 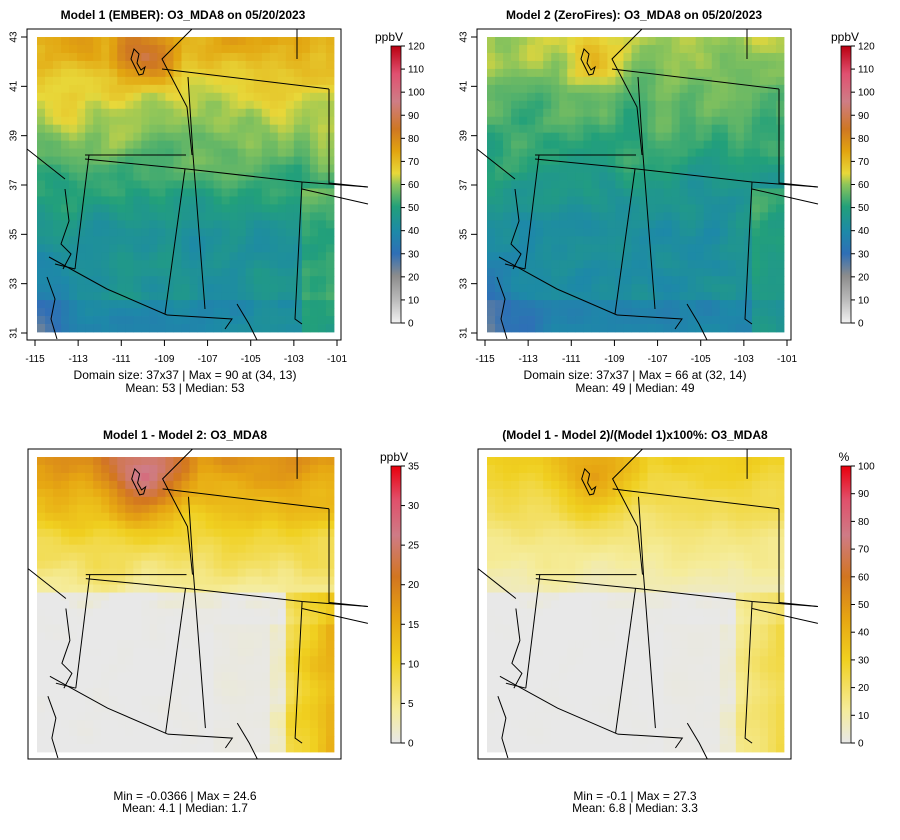 I want to click on coastline, so click(x=53, y=727).